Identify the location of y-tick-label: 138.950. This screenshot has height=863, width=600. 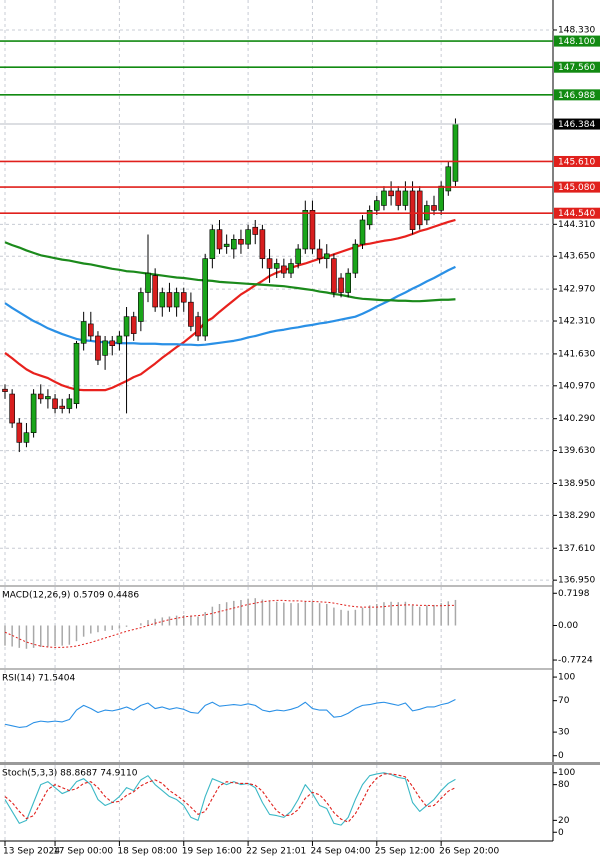
(576, 484).